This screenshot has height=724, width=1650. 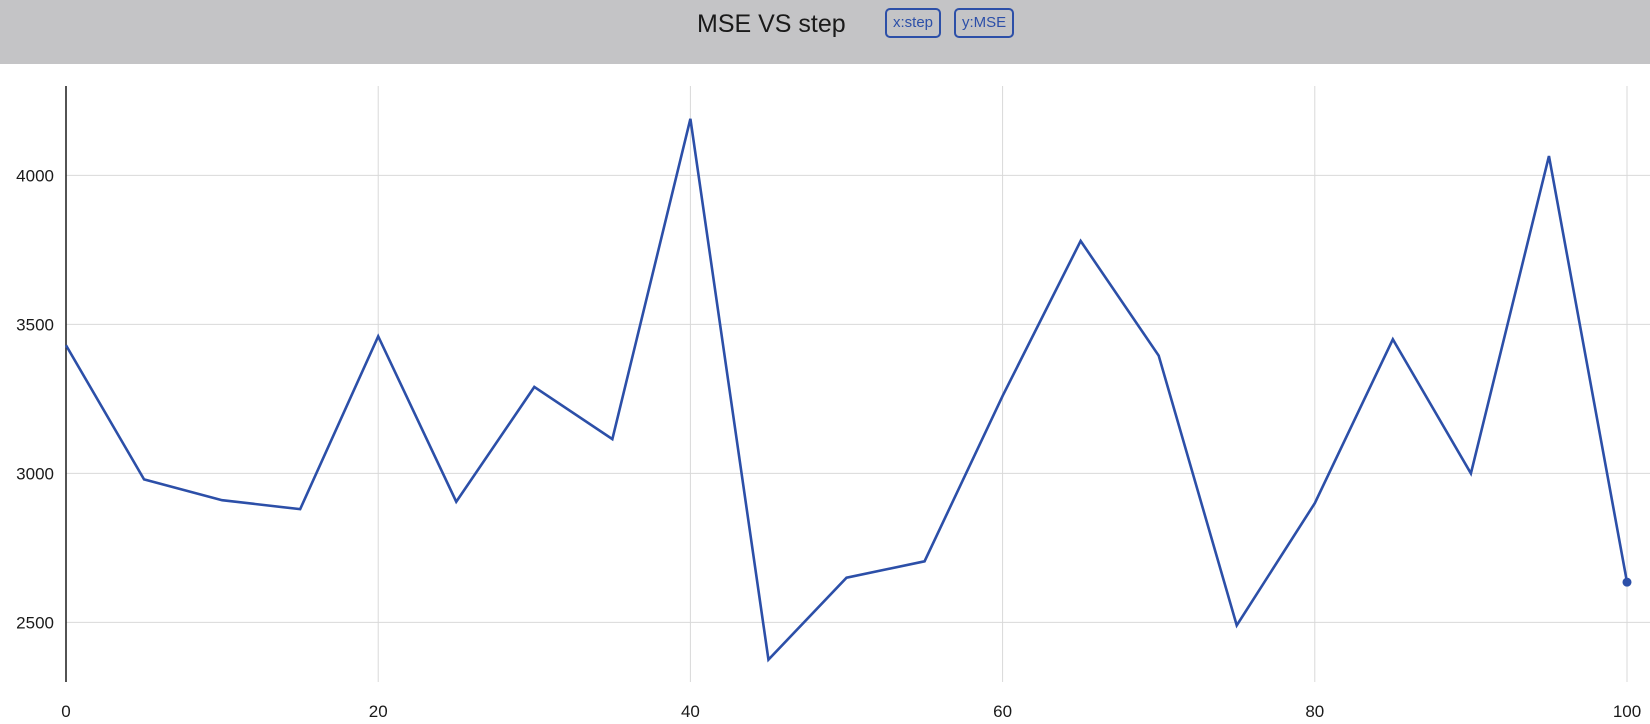 I want to click on y-axis-badge: y:MSE, so click(x=984, y=23).